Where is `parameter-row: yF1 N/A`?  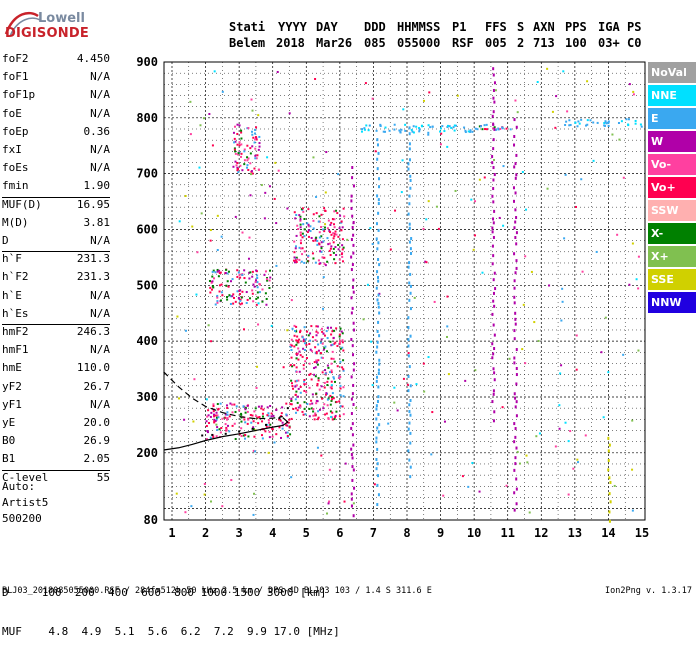 parameter-row: yF1 N/A is located at coordinates (56, 407).